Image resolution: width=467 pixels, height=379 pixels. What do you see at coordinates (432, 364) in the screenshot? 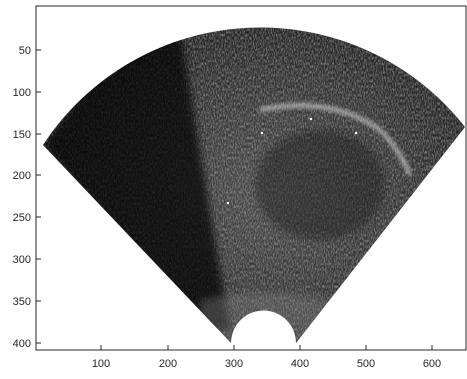
I see `x-tick-label: 600` at bounding box center [432, 364].